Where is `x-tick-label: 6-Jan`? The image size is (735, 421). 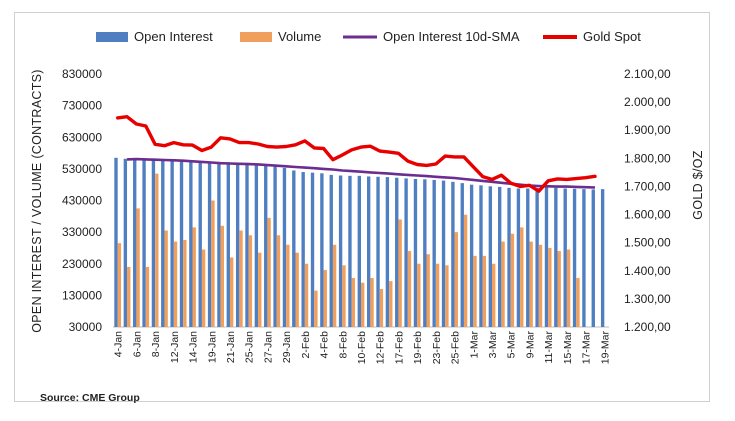
x-tick-label: 6-Jan is located at coordinates (137, 344).